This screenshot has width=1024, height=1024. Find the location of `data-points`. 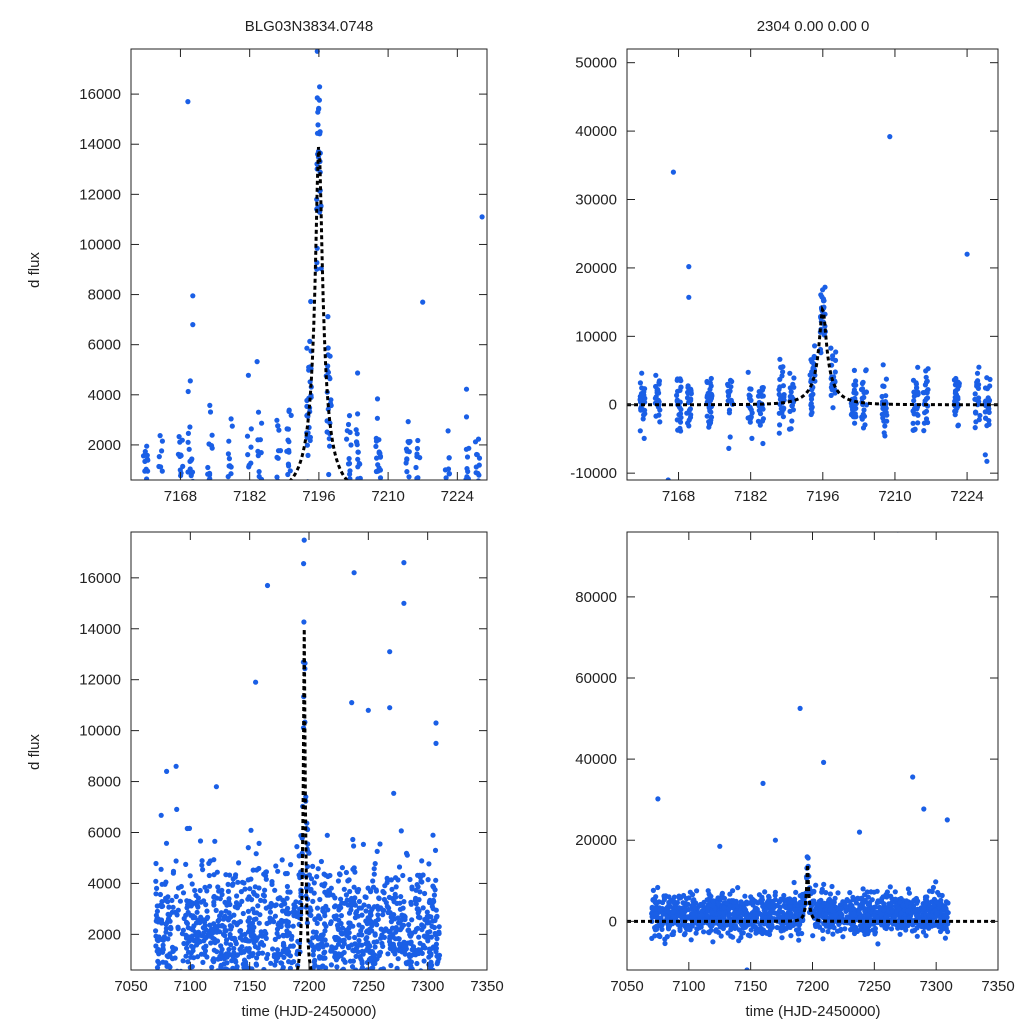

data-points is located at coordinates (815, 307).